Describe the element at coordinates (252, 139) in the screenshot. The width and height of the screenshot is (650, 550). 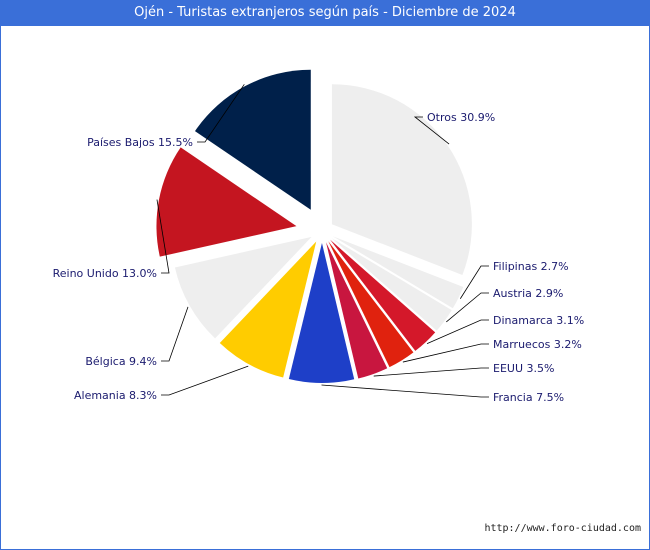
I see `pie-slice-paises-bajos` at that location.